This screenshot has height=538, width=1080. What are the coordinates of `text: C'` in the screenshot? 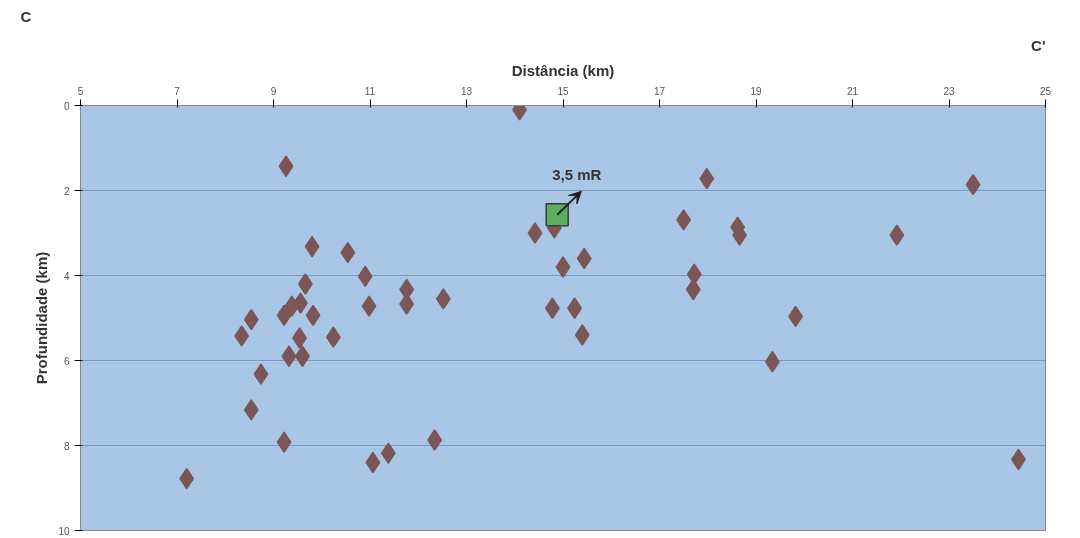 It's located at (1038, 45).